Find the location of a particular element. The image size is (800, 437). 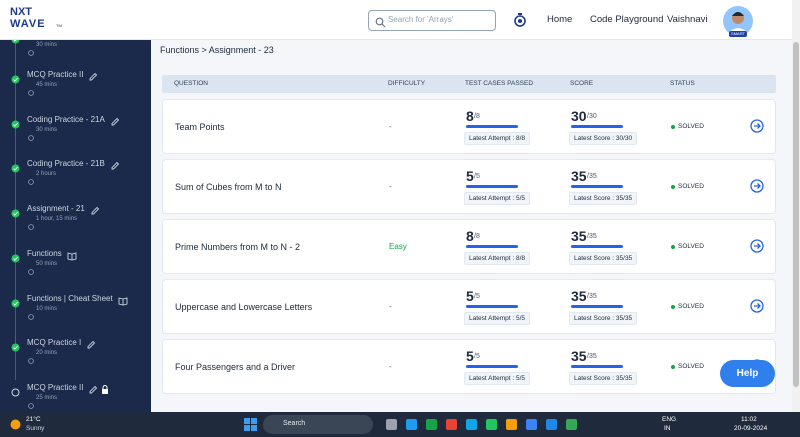

taskbar: 21°C Sunny Search ENG IN 11:02 20-09-2024 is located at coordinates (400, 424).